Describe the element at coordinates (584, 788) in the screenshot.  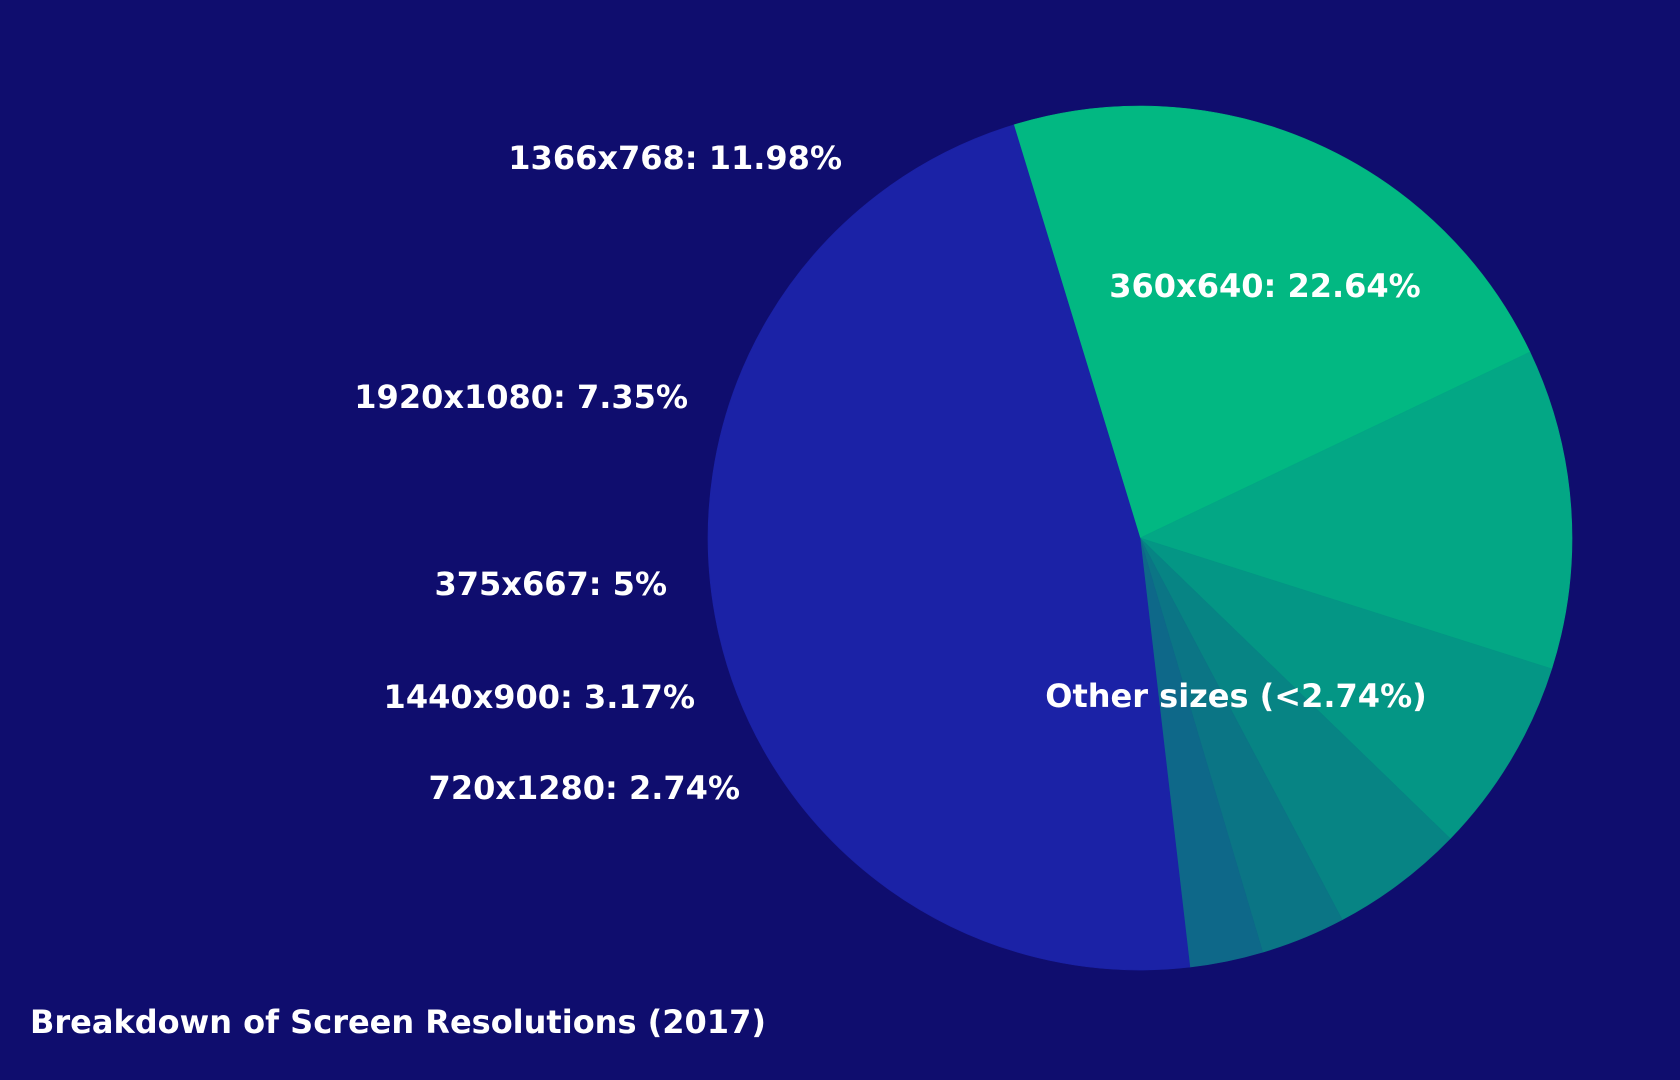
I see `slice-label: 720x1280: 2.74%` at that location.